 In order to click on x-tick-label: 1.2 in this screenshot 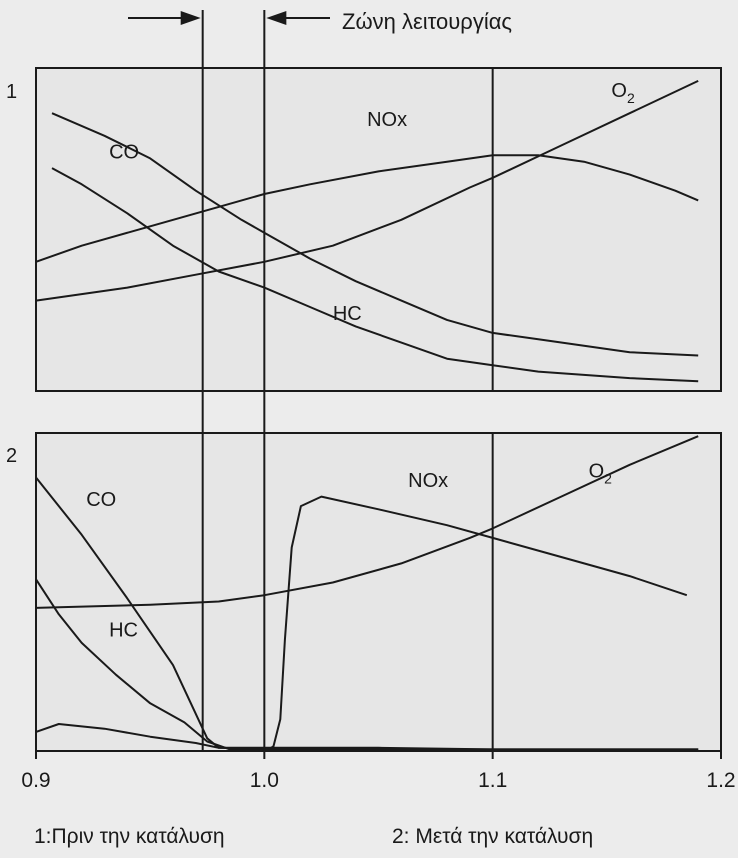, I will do `click(720, 780)`.